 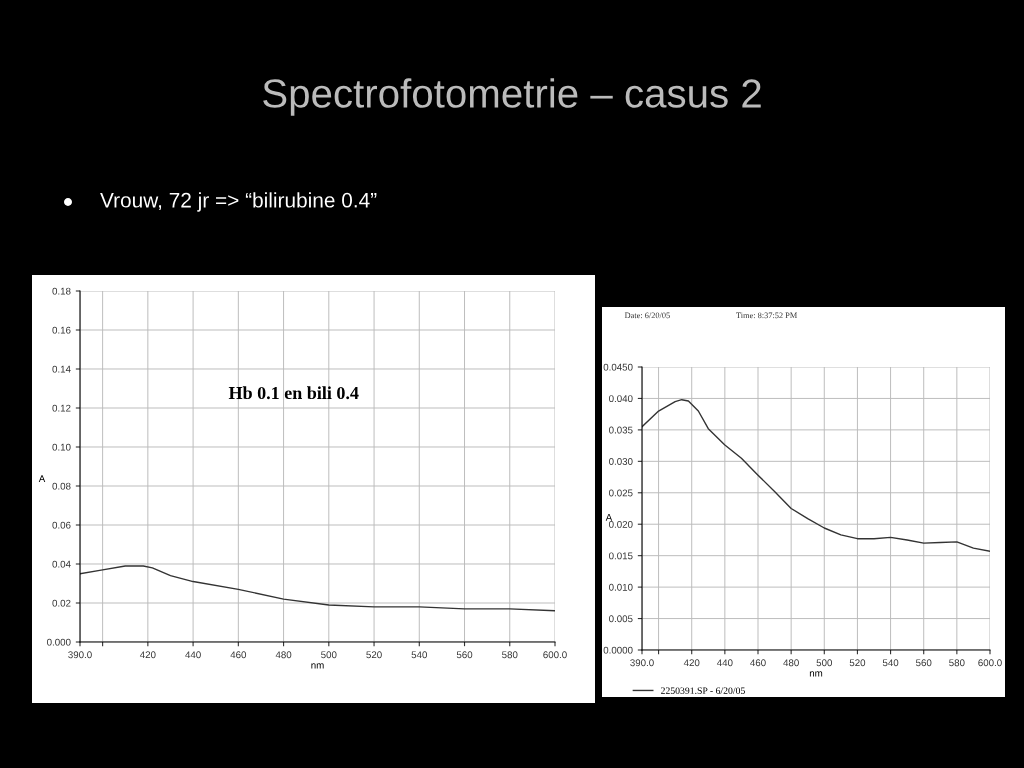 I want to click on chart-subtitle: Vrouw, 72 jr => “bilirubine 0.4”, so click(x=238, y=202).